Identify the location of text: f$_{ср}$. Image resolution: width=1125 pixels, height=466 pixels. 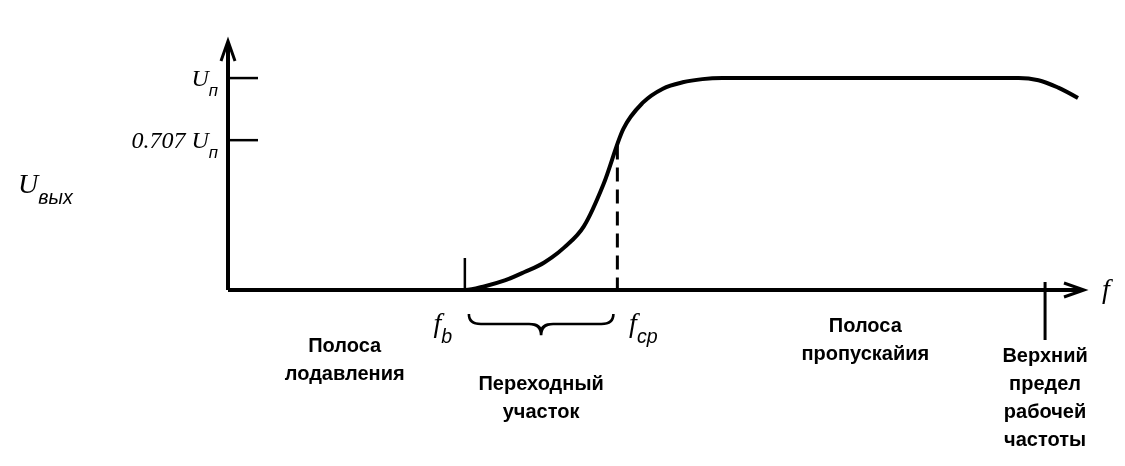
(643, 327).